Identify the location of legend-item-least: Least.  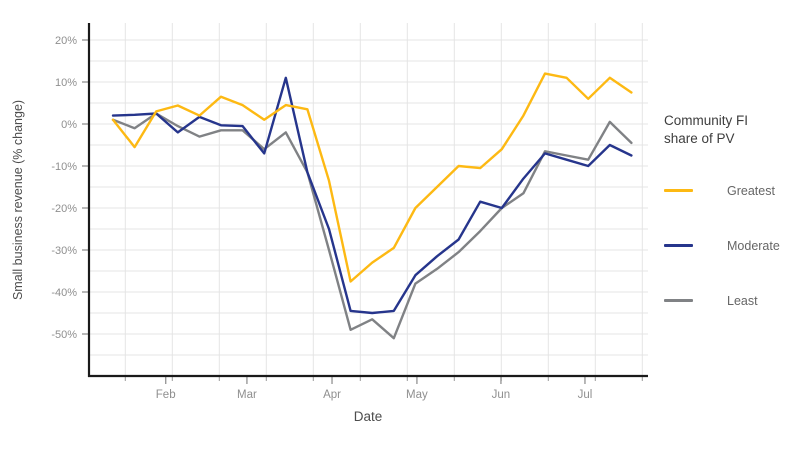
(730, 301).